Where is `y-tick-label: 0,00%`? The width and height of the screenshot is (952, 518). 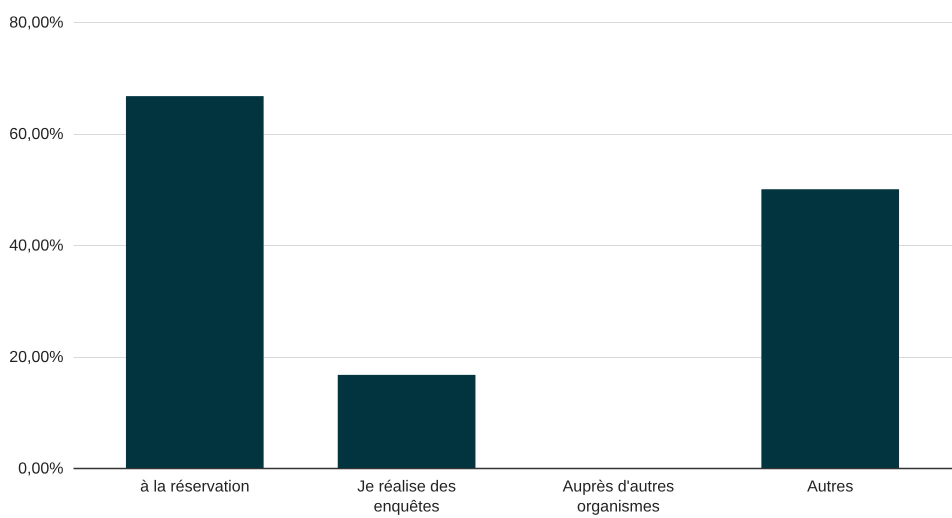 y-tick-label: 0,00% is located at coordinates (41, 469).